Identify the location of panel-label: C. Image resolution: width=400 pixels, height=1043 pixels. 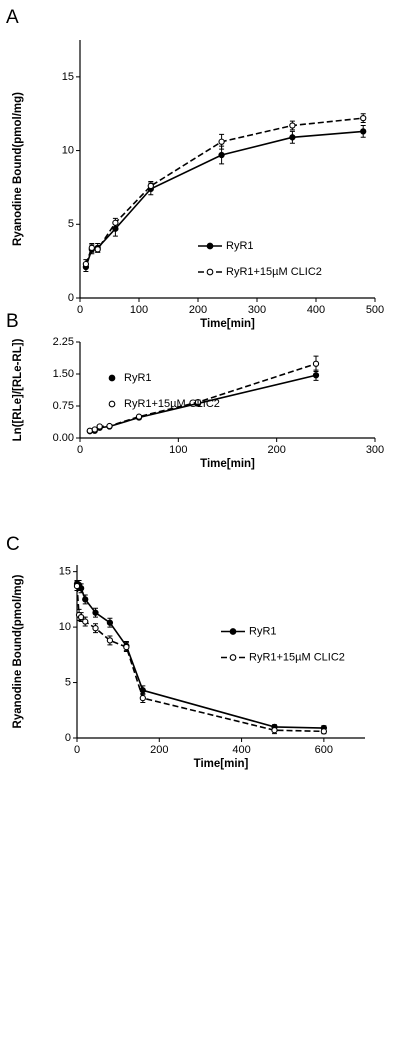
(13, 544).